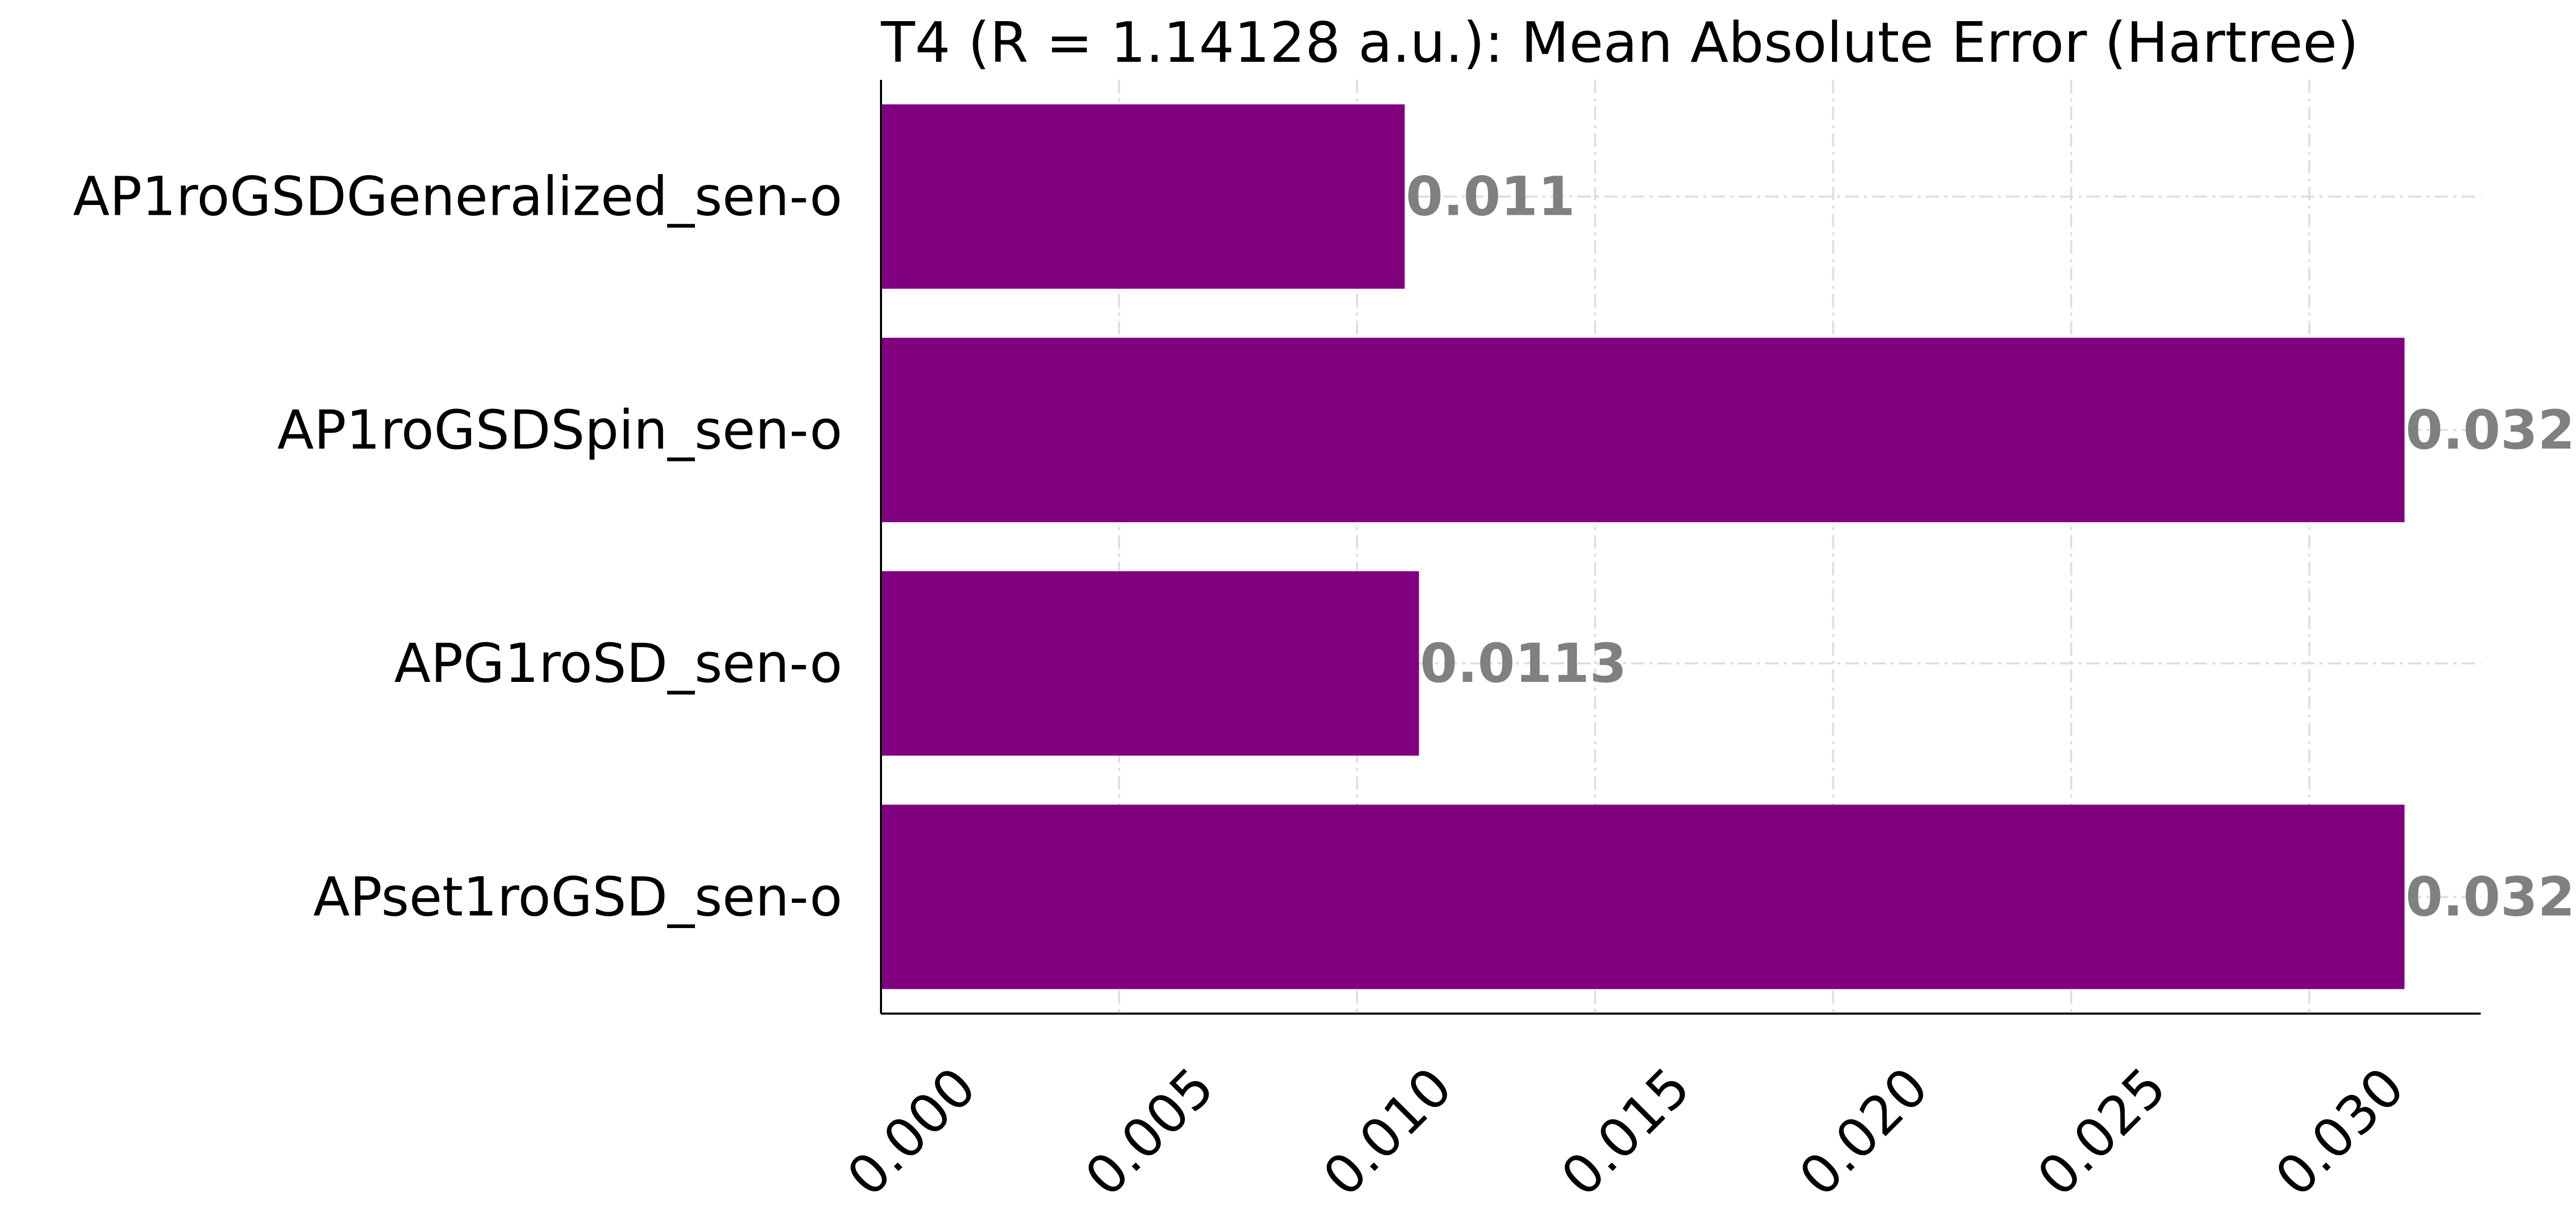  Describe the element at coordinates (1625, 1131) in the screenshot. I see `x-tick-label-3: 0.015` at that location.